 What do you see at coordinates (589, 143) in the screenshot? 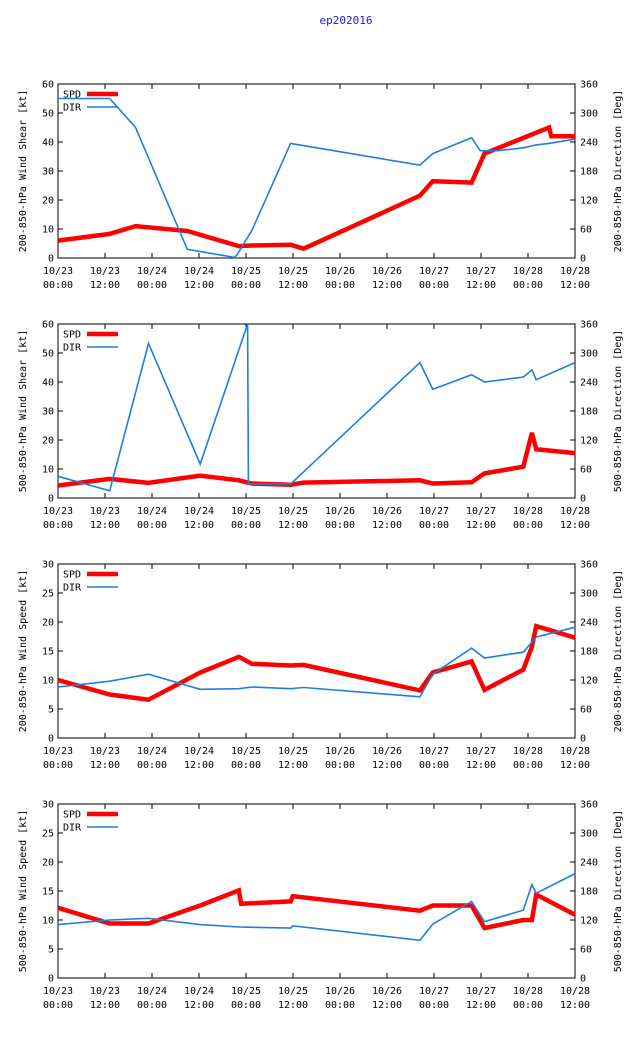
I see `right-tick-label: 240` at bounding box center [589, 143].